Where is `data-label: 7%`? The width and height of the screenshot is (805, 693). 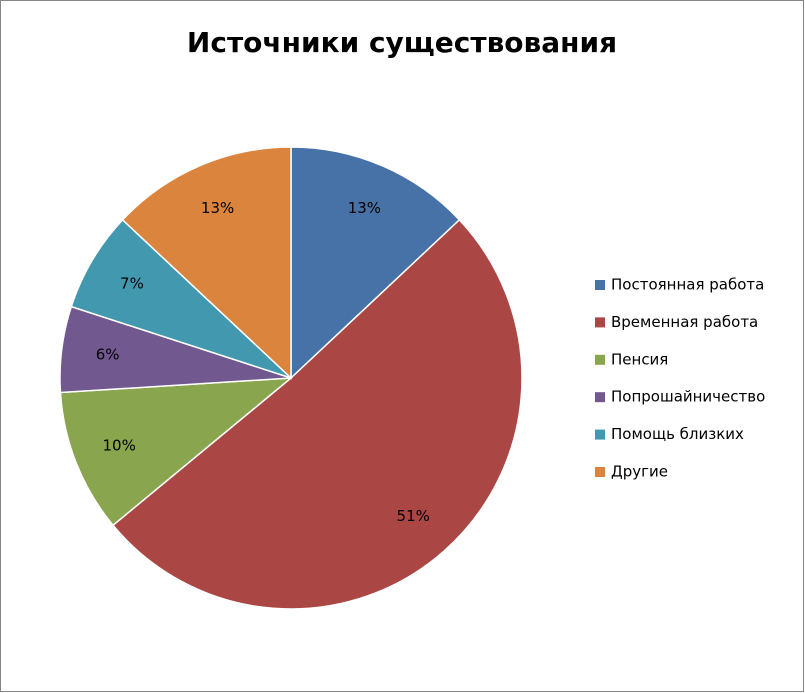 data-label: 7% is located at coordinates (132, 283).